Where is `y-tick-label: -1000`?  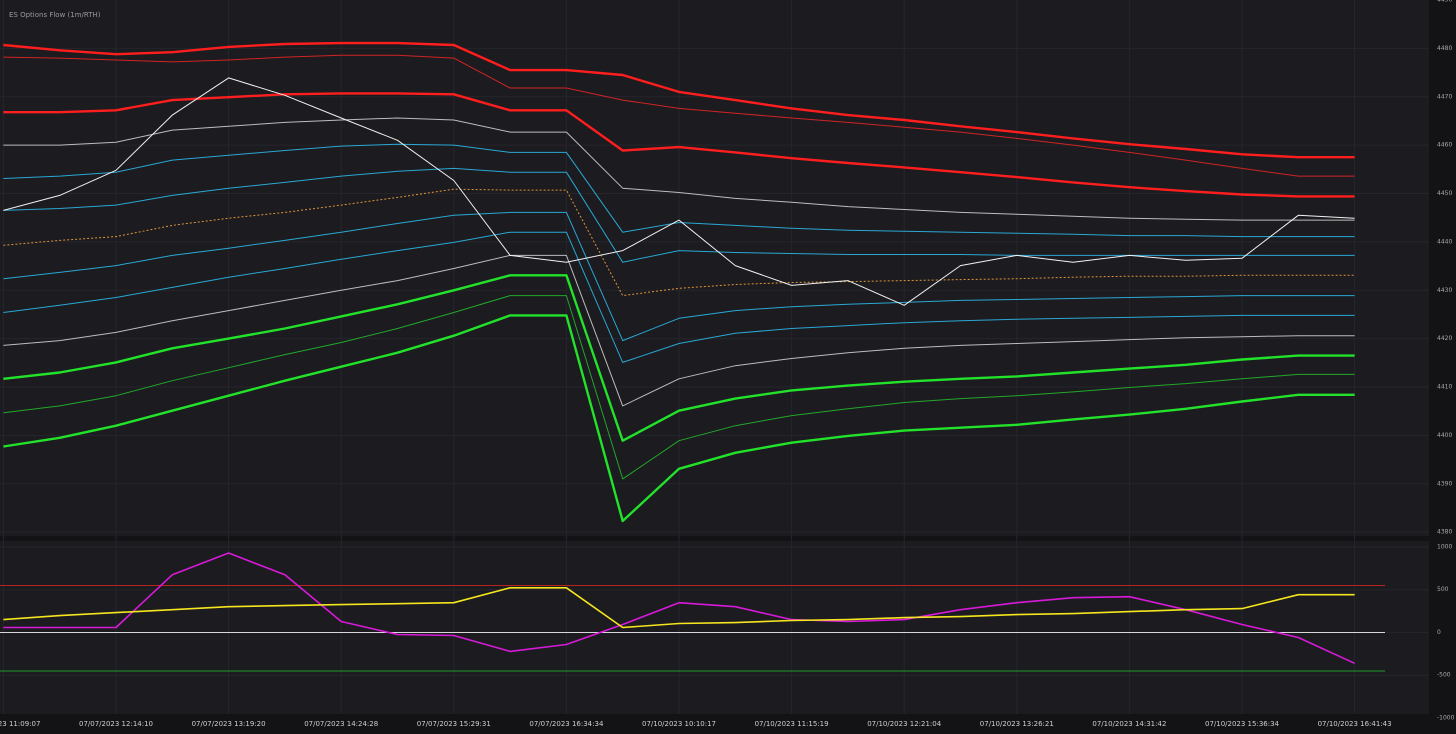
y-tick-label: -1000 is located at coordinates (1446, 718).